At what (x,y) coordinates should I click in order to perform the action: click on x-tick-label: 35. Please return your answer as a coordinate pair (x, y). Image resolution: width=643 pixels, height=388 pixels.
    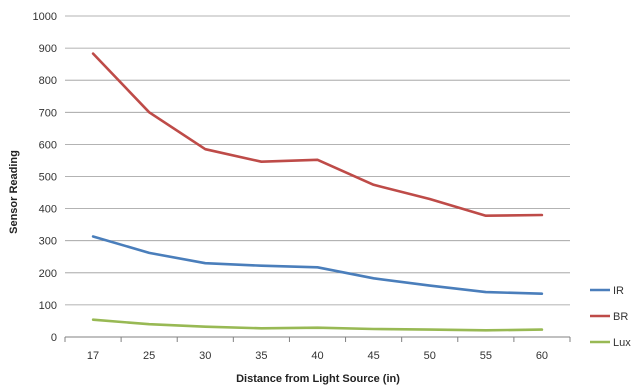
    Looking at the image, I should click on (261, 356).